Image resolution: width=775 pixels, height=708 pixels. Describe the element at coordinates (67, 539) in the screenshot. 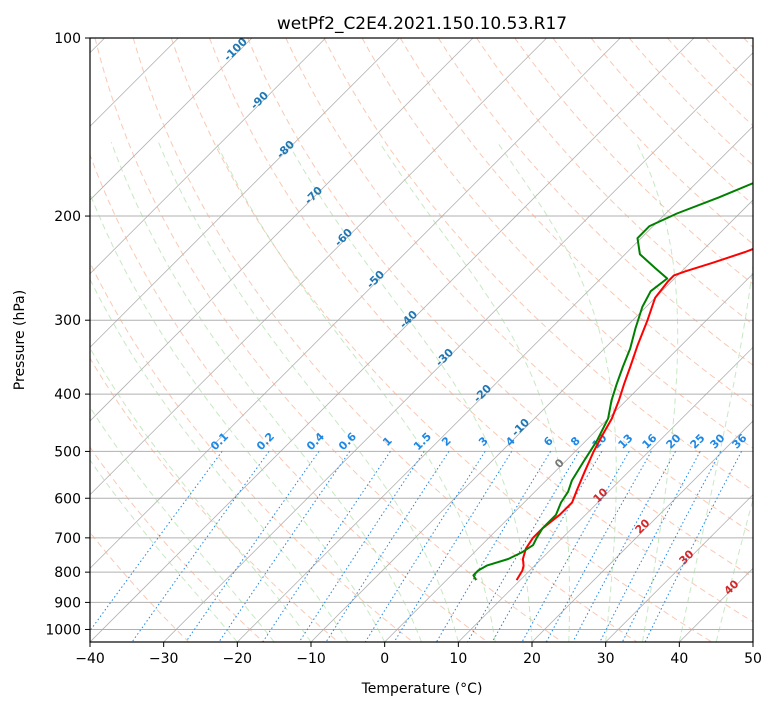

I see `y-tick-label: 700` at that location.